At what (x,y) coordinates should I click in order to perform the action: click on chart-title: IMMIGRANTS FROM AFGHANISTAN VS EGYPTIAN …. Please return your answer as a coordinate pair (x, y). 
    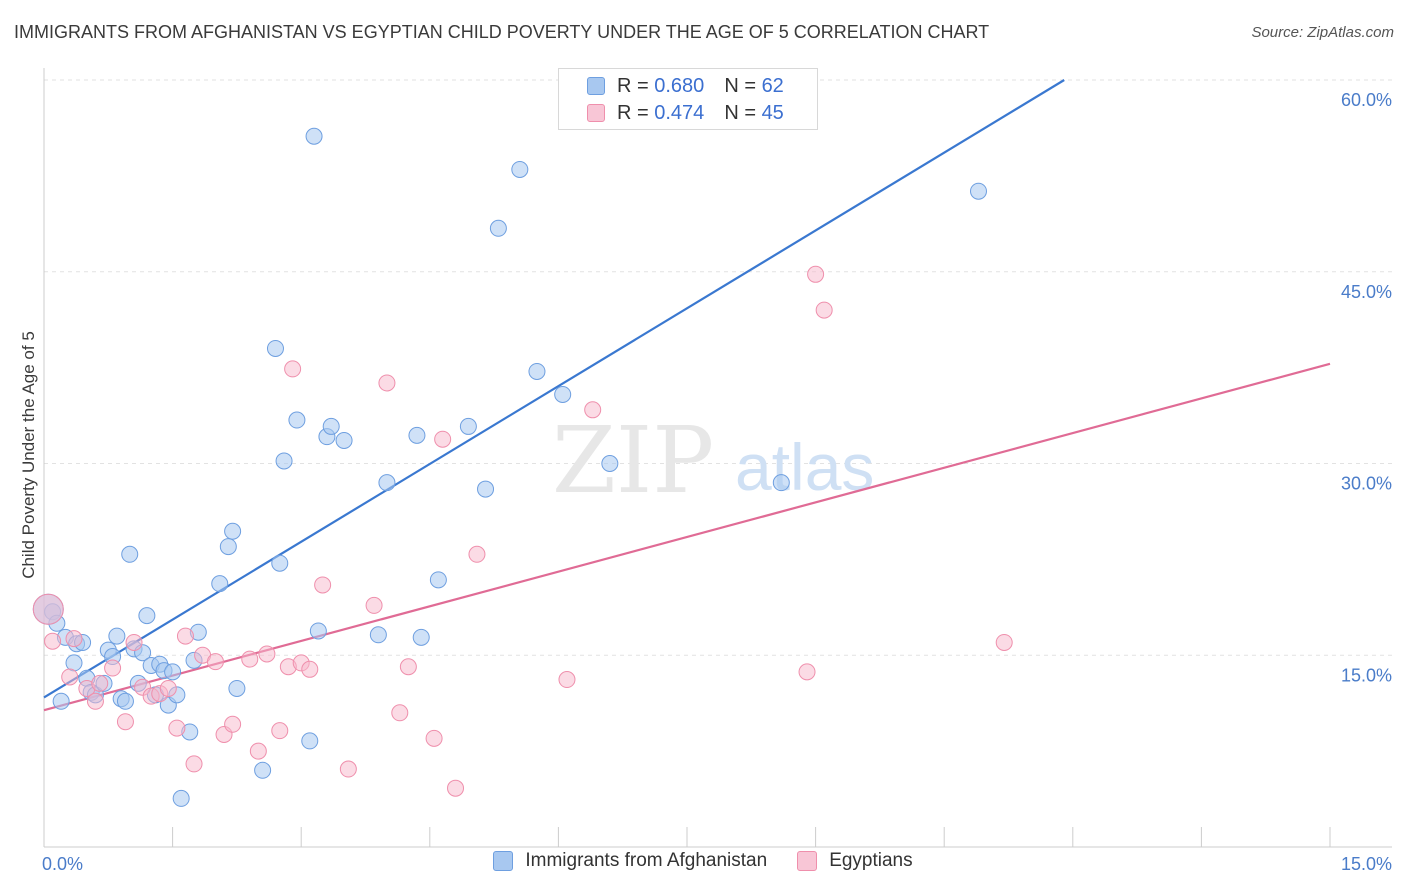
    Looking at the image, I should click on (502, 32).